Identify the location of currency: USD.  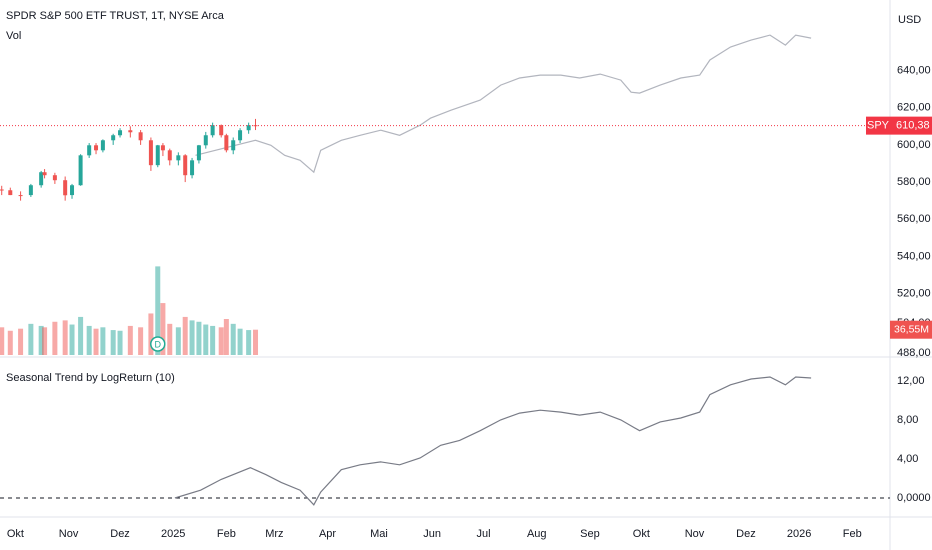
(909, 20).